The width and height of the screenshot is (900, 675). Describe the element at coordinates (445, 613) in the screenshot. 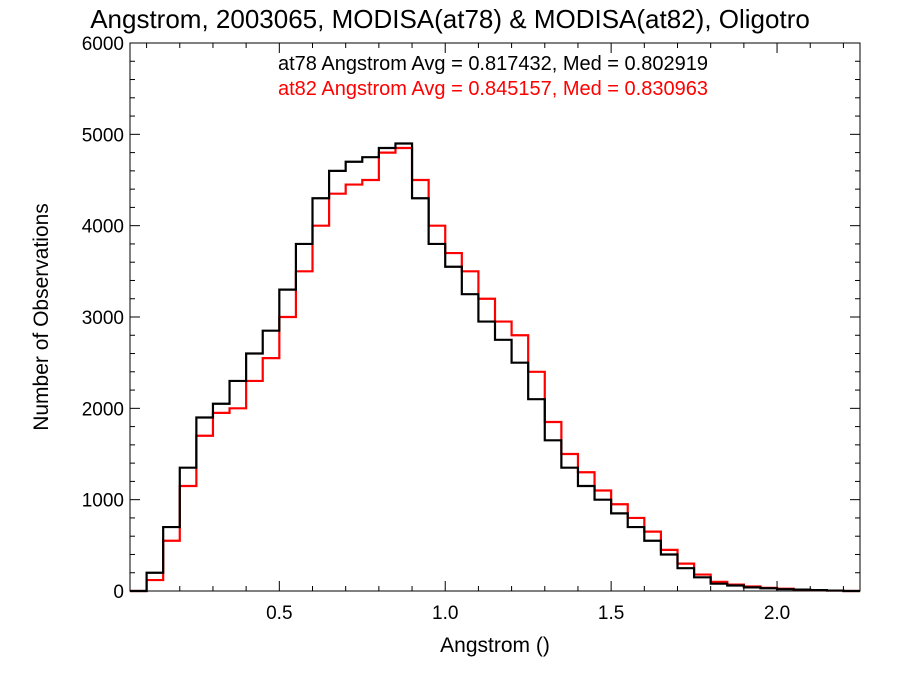

I see `x-tick-label: 1.0` at that location.